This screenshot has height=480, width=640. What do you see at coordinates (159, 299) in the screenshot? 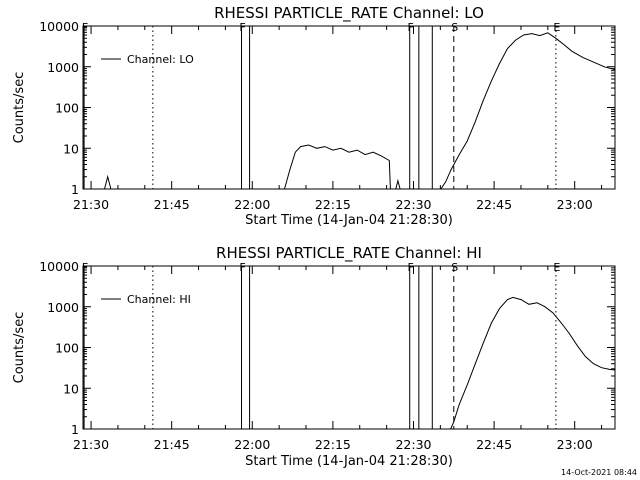
I see `legend-entry-label: Channel: HI` at bounding box center [159, 299].